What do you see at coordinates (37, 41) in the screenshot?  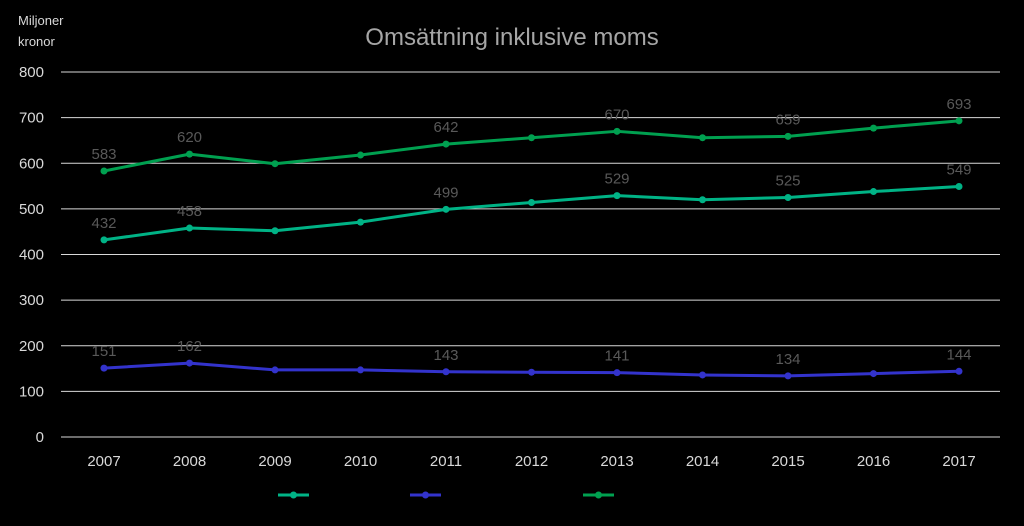 I see `y-axis-unit-line2: kronor` at bounding box center [37, 41].